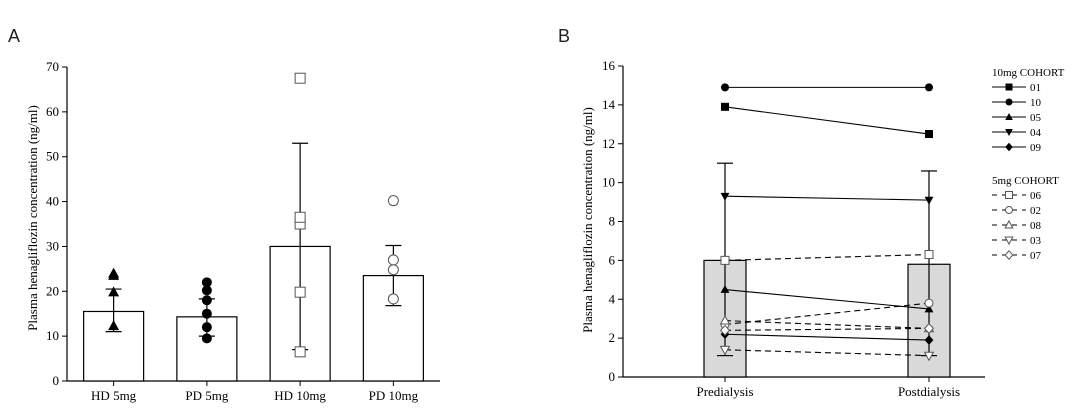 The height and width of the screenshot is (415, 1080). What do you see at coordinates (1036, 226) in the screenshot?
I see `legend-label: 08` at bounding box center [1036, 226].